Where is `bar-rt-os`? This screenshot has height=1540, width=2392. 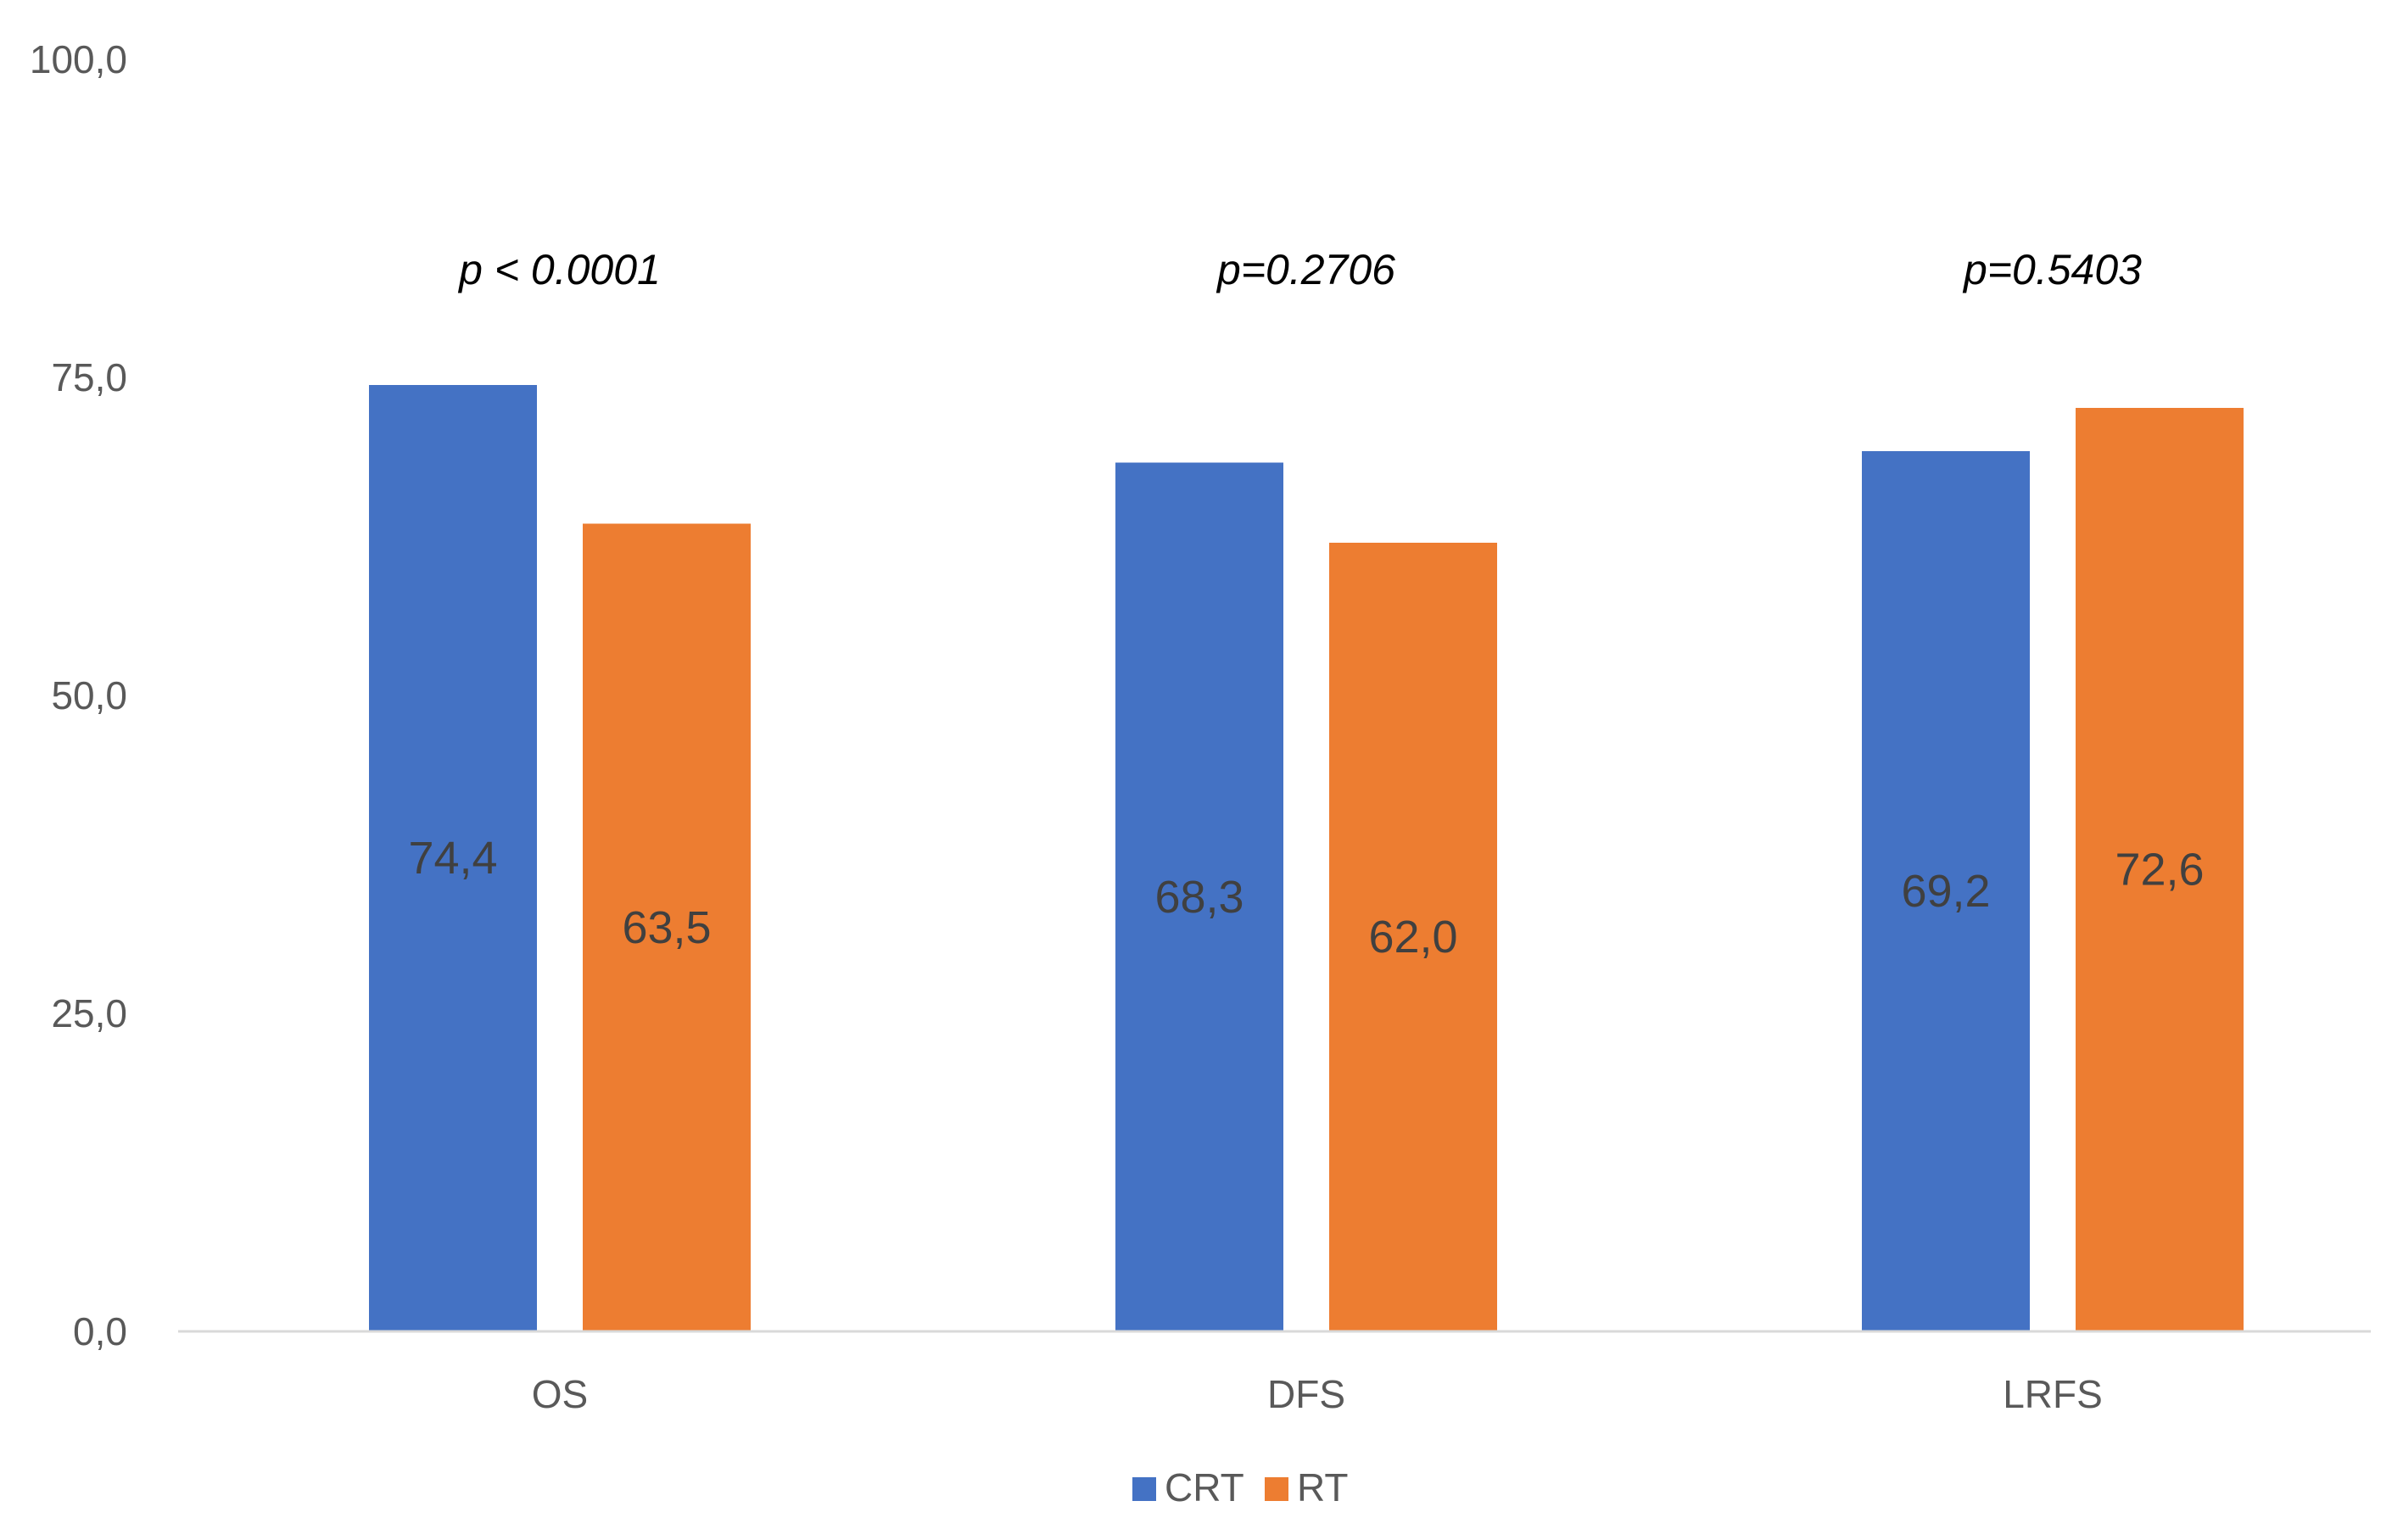 bar-rt-os is located at coordinates (667, 927).